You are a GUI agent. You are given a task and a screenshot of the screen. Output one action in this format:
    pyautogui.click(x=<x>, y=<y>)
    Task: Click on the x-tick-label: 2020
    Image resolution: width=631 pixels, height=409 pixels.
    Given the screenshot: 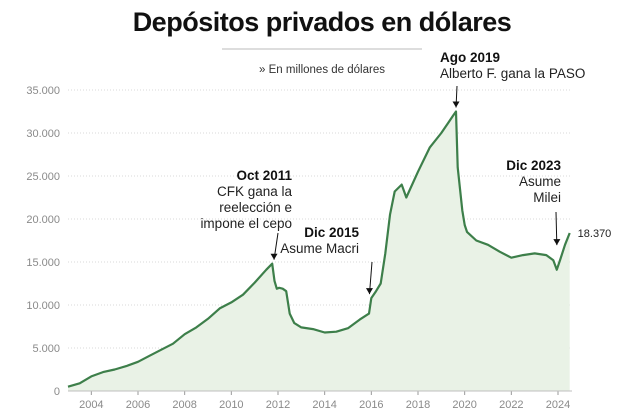 What is the action you would take?
    pyautogui.click(x=464, y=404)
    